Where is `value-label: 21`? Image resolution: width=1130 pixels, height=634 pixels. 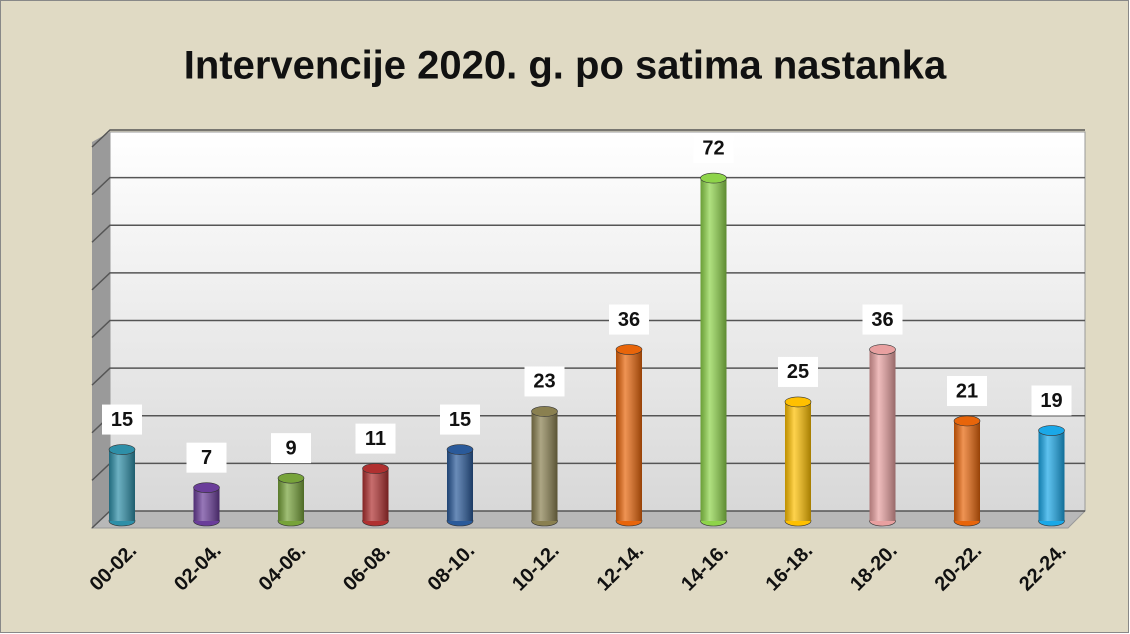 value-label: 21 is located at coordinates (967, 391).